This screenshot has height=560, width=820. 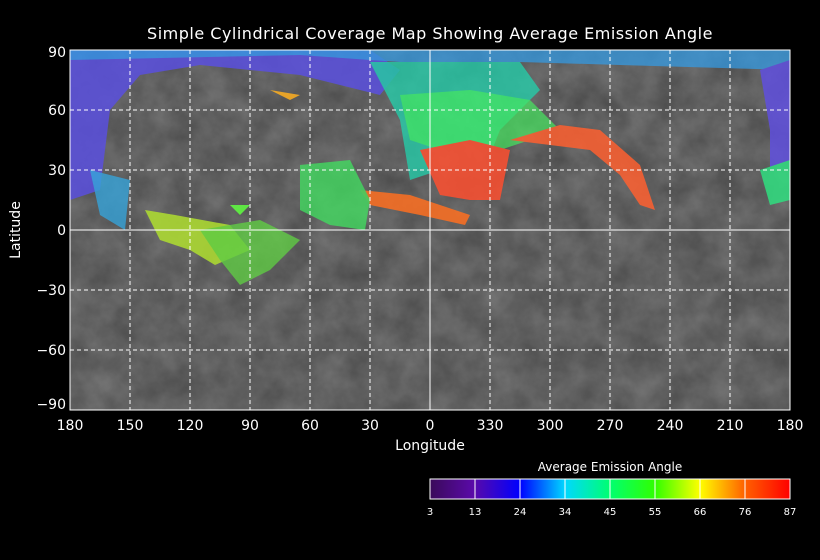 What do you see at coordinates (57, 111) in the screenshot?
I see `y-tick: 60` at bounding box center [57, 111].